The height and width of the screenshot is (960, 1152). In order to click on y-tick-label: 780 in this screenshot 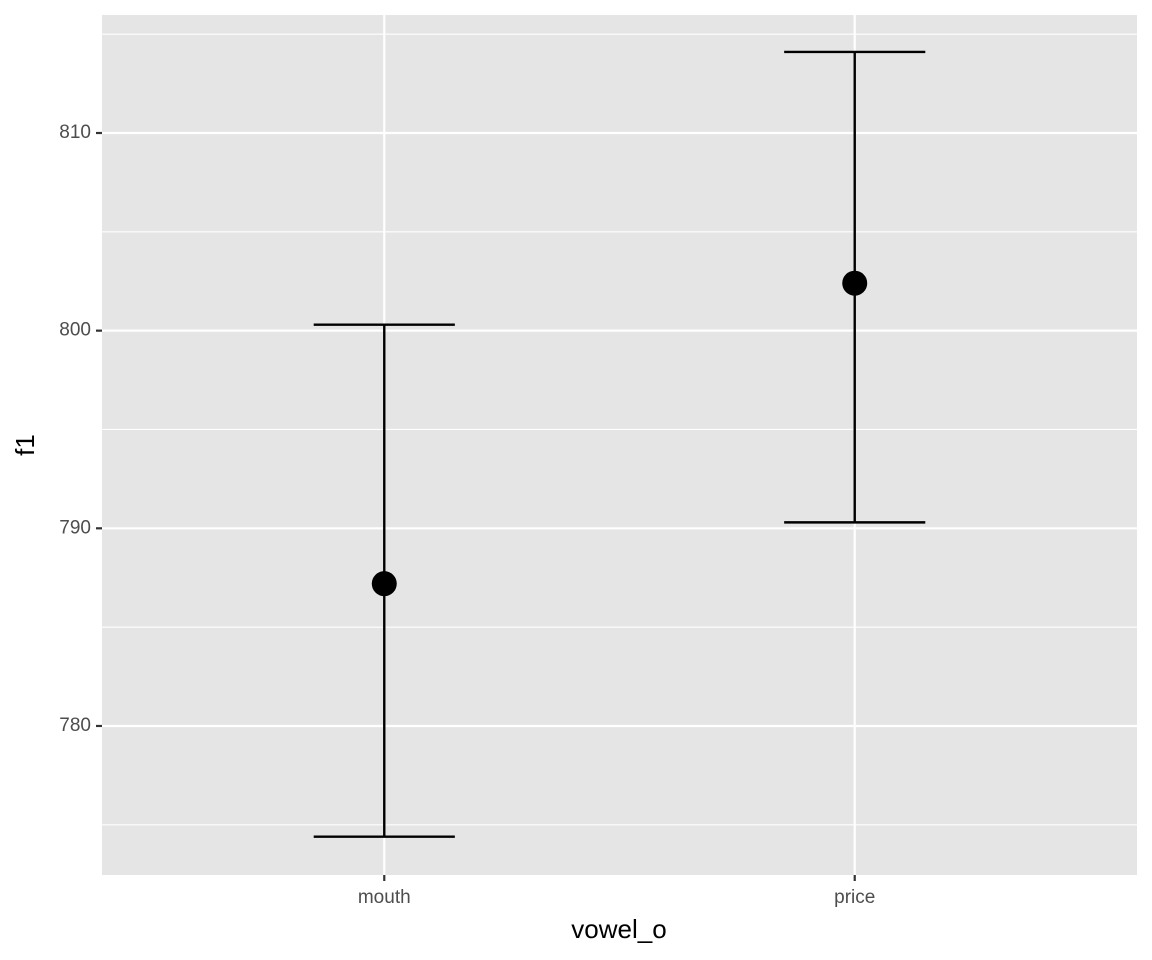, I will do `click(75, 725)`.